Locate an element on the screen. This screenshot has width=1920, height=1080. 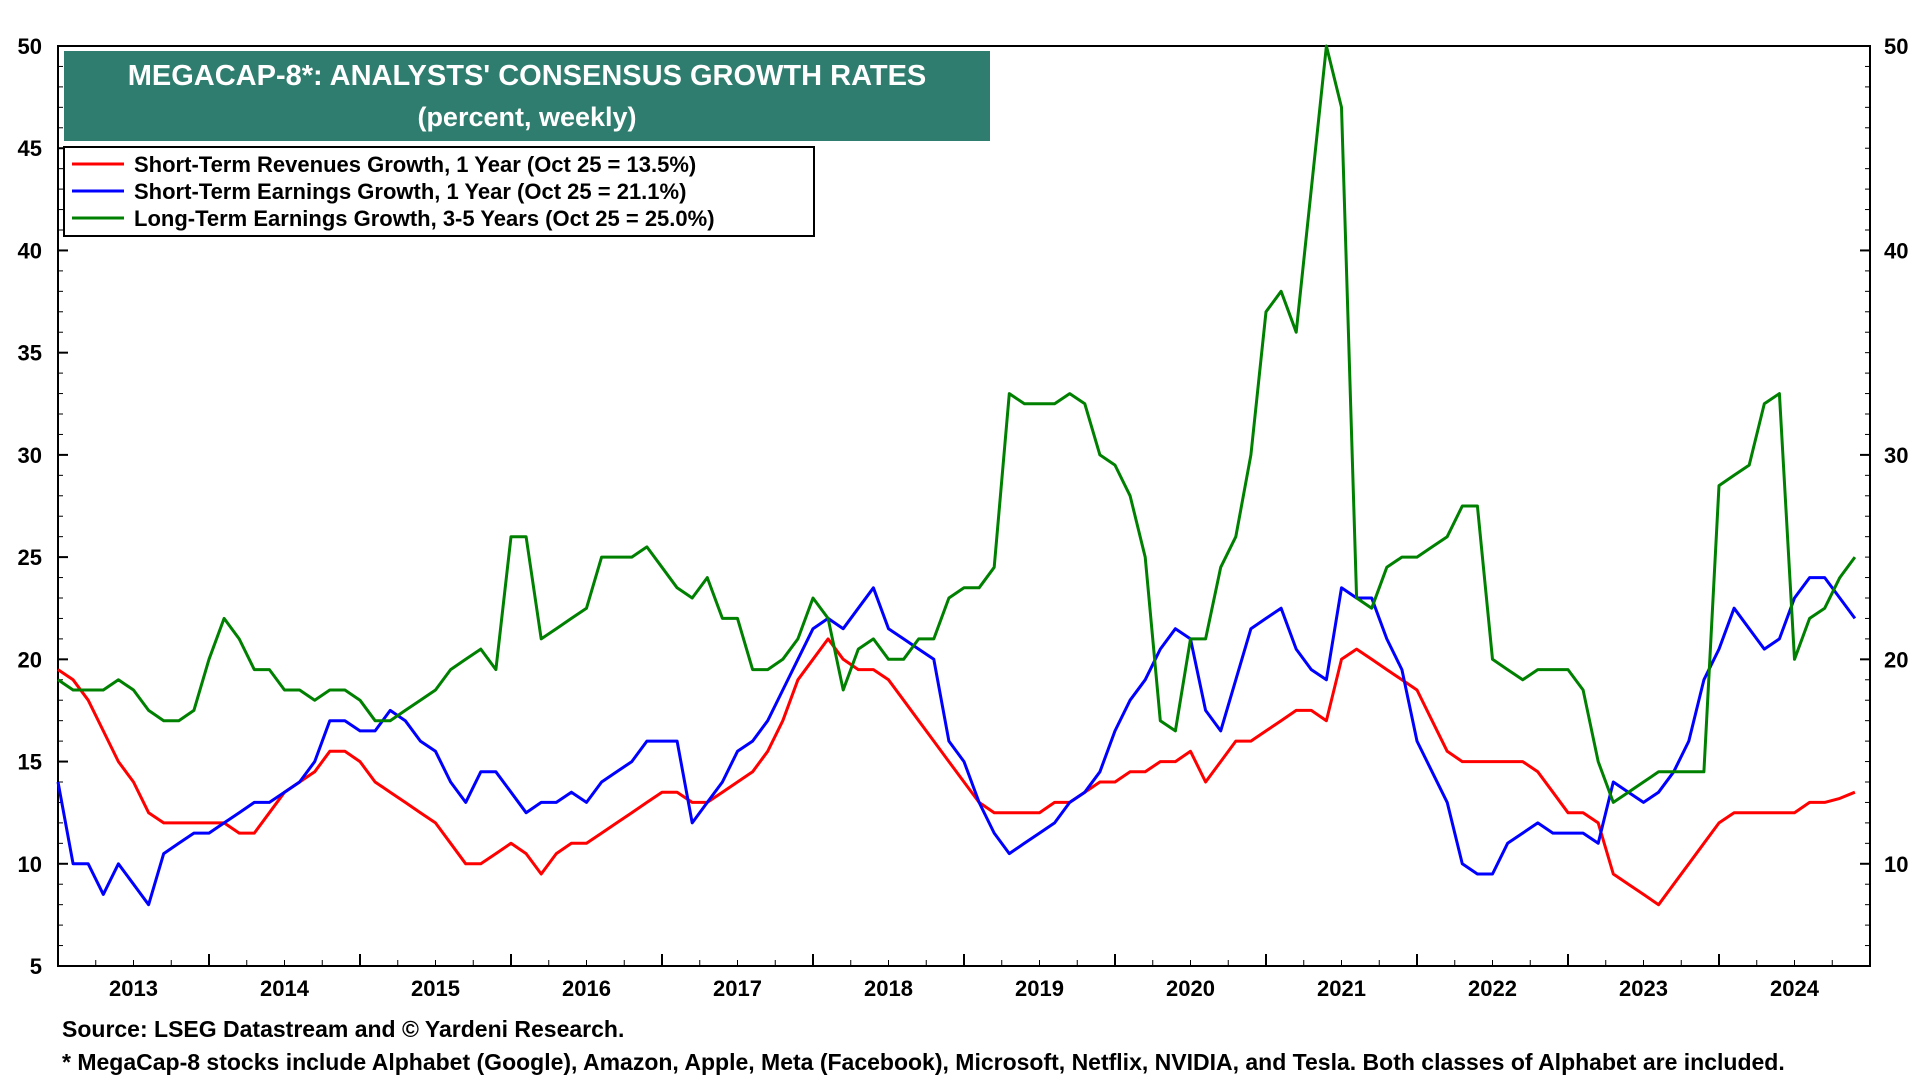
x-tick-label: 2017 is located at coordinates (737, 988).